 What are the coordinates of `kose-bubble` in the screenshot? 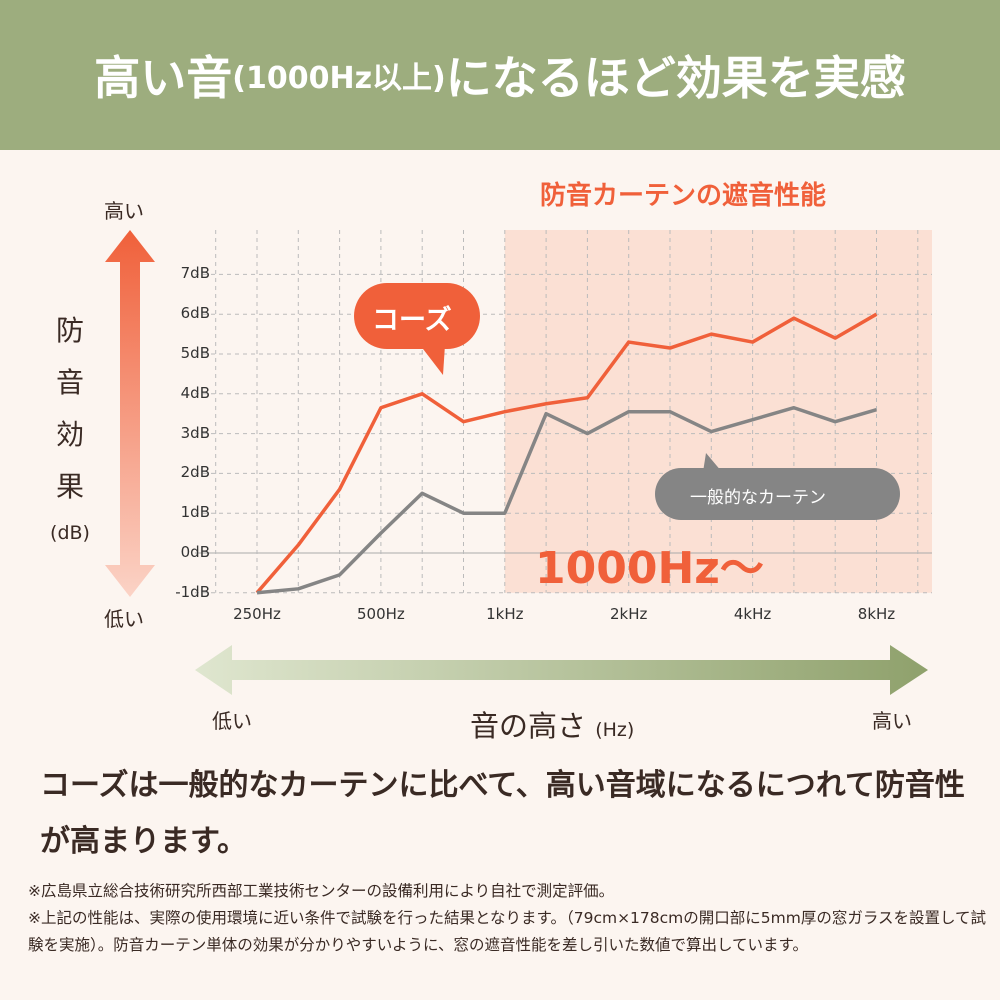 It's located at (417, 329).